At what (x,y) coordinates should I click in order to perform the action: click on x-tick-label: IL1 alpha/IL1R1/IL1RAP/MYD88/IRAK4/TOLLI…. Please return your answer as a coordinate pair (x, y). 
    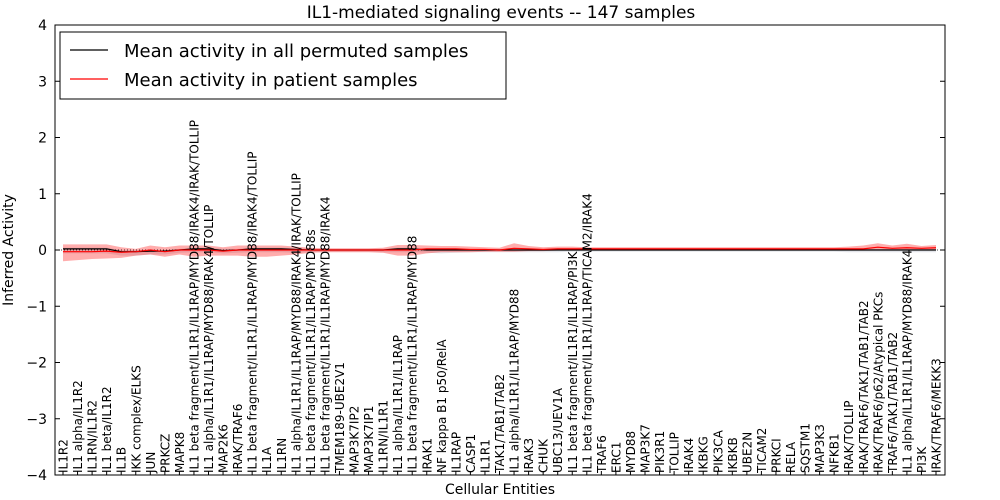
    Looking at the image, I should click on (209, 339).